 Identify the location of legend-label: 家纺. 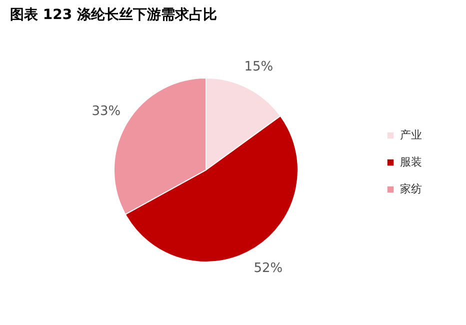
(411, 189).